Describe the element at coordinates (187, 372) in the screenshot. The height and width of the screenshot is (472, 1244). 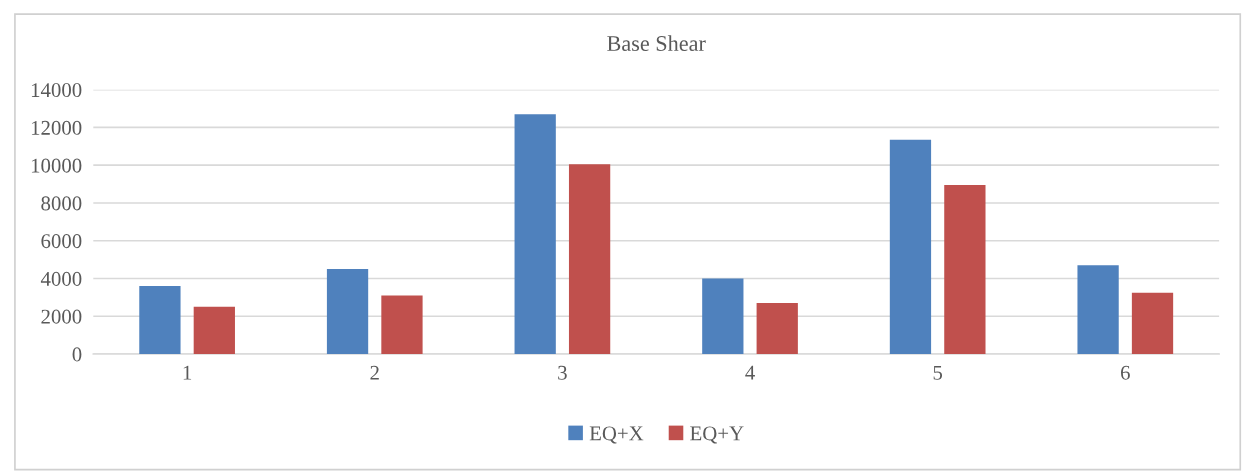
I see `x-tick-label: 1` at that location.